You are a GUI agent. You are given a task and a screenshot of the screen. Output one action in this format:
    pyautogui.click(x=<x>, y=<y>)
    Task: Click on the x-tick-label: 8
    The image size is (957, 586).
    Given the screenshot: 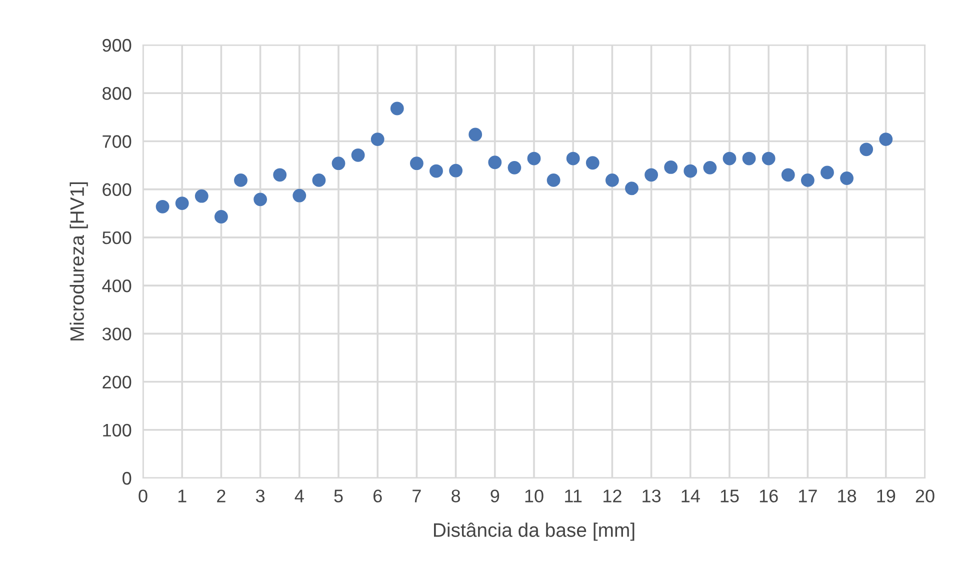 What is the action you would take?
    pyautogui.click(x=456, y=496)
    